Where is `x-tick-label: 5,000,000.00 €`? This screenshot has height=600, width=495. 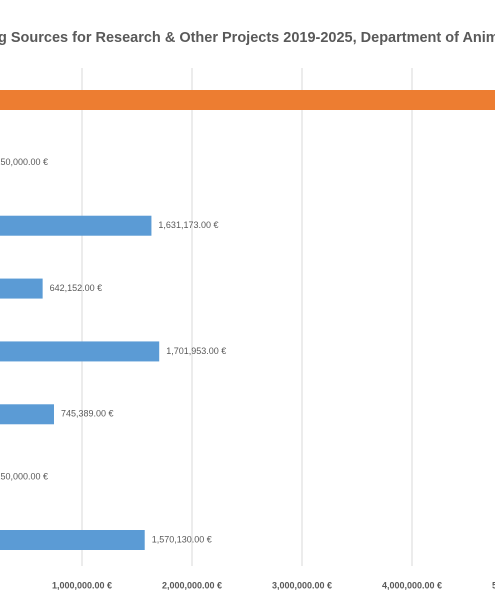 x-tick-label: 5,000,000.00 € is located at coordinates (493, 585).